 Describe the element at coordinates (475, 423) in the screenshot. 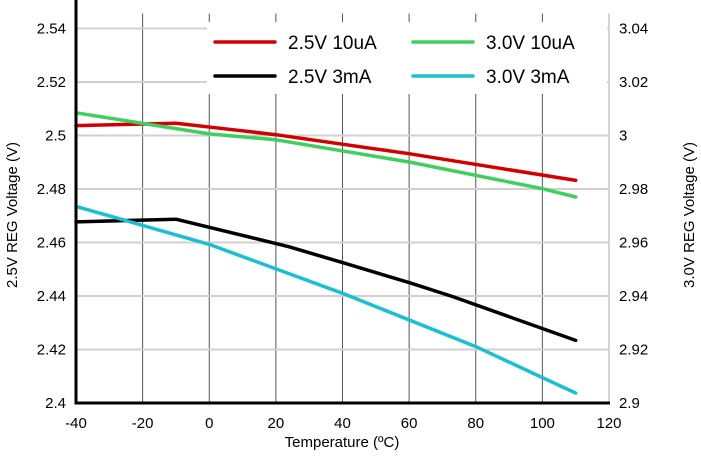

I see `x-tick-label: 80` at that location.